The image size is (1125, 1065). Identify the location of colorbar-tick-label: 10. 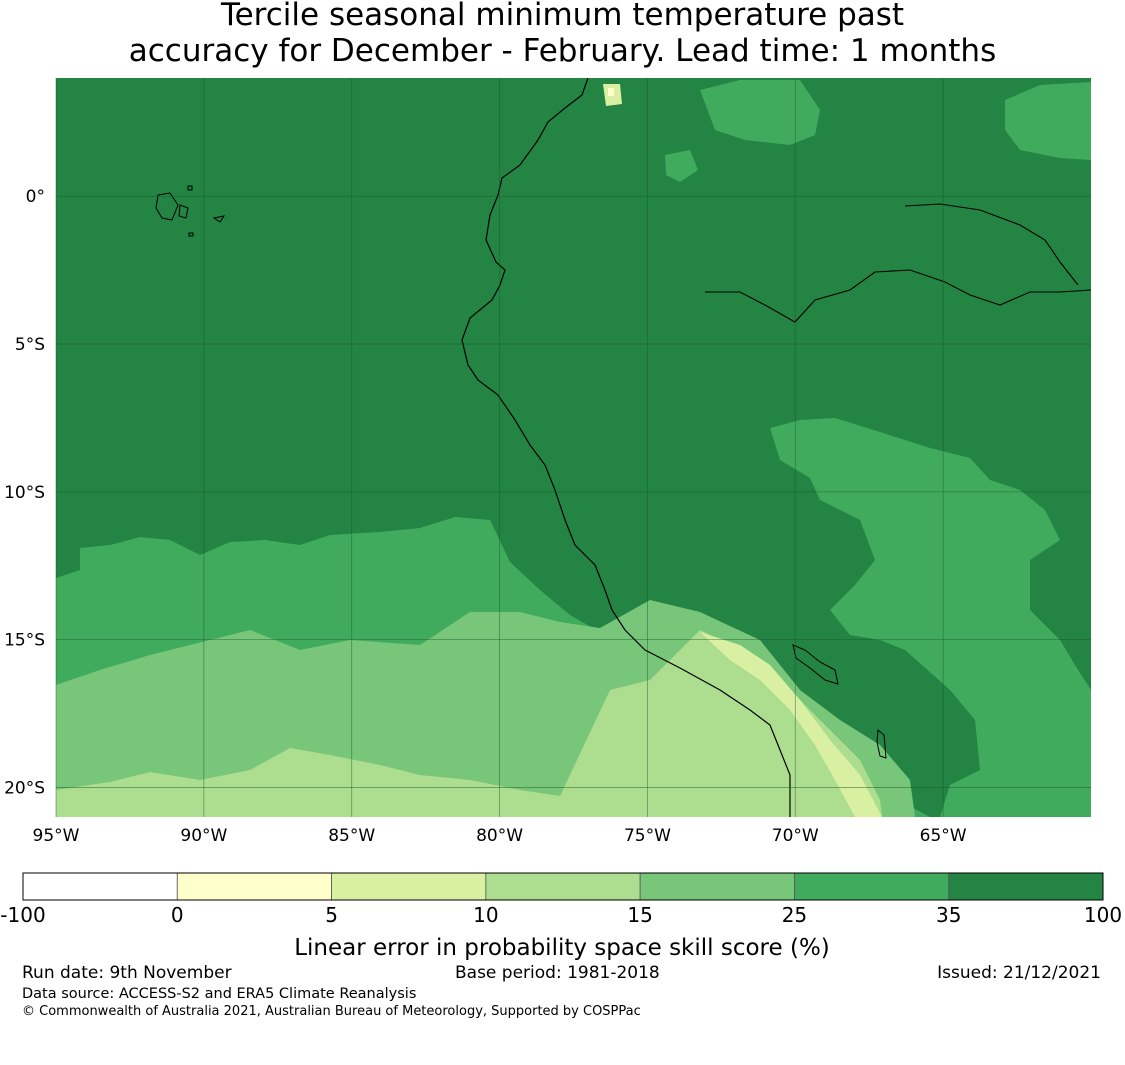
(485, 915).